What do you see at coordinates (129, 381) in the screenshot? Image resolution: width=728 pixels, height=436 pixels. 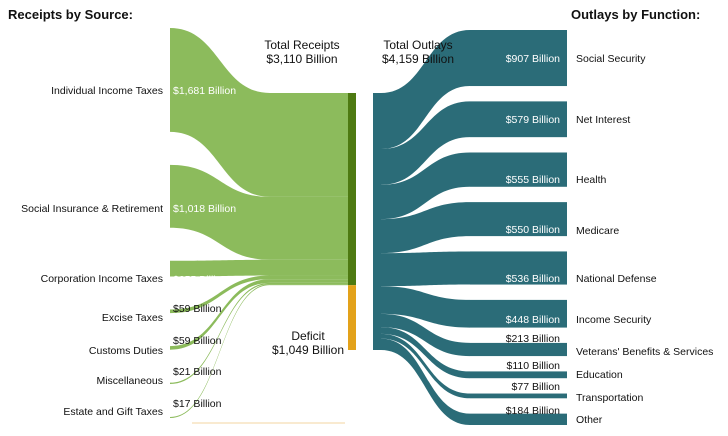 I see `receipt-name: Miscellaneous` at bounding box center [129, 381].